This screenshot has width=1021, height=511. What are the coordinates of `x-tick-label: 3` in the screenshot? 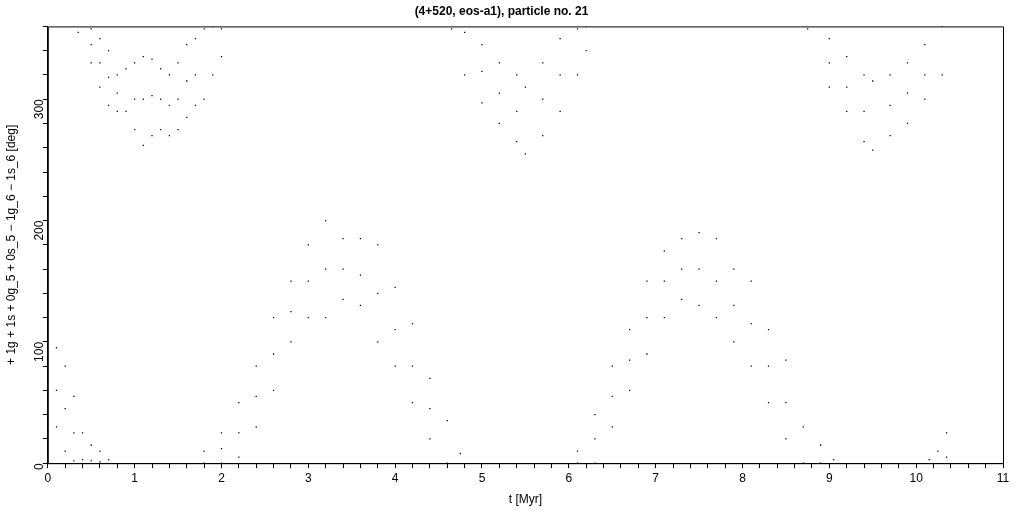 It's located at (308, 477).